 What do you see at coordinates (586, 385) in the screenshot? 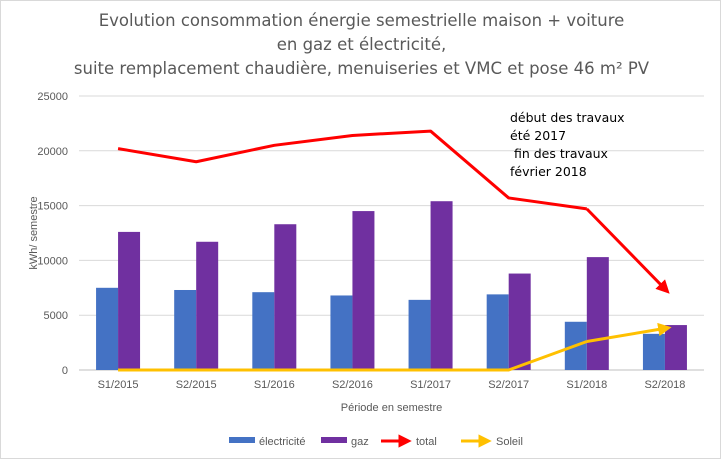
I see `x-tick-label: S1/2018` at bounding box center [586, 385].